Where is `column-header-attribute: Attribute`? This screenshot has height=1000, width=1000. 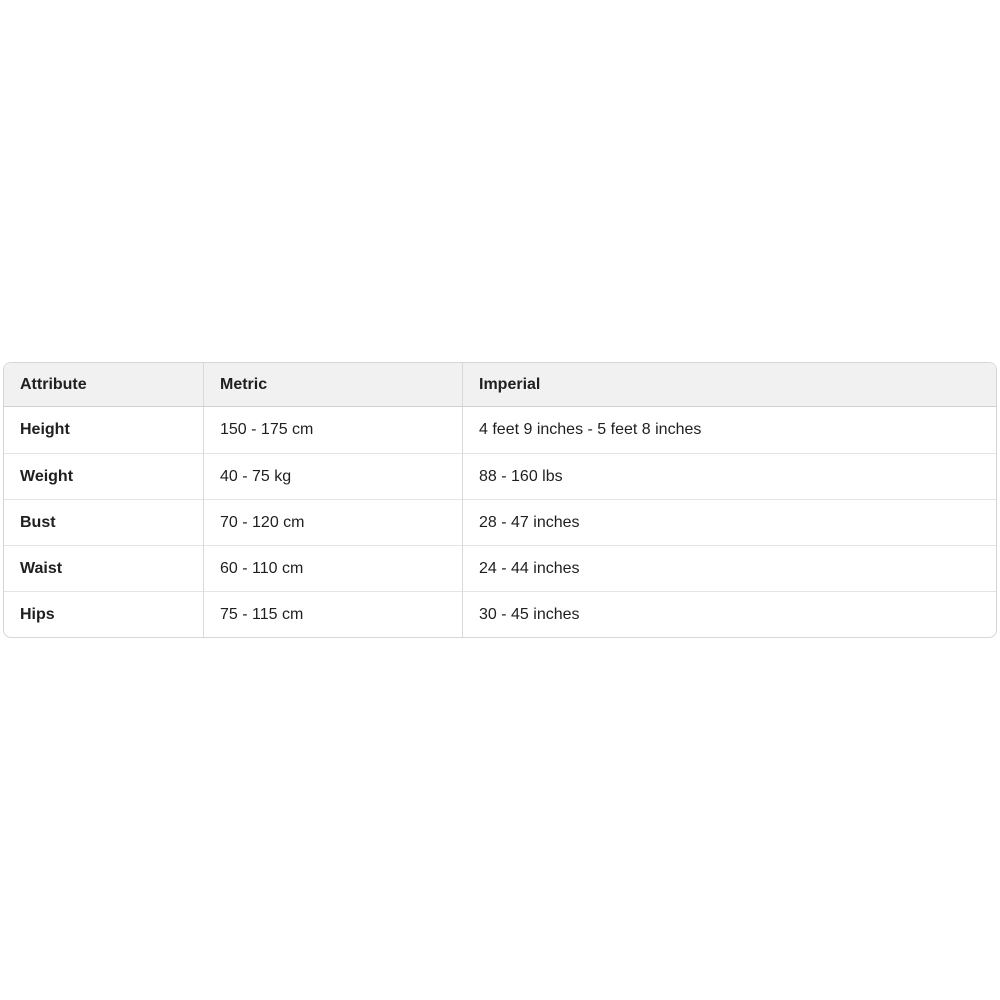
column-header-attribute: Attribute is located at coordinates (103, 385).